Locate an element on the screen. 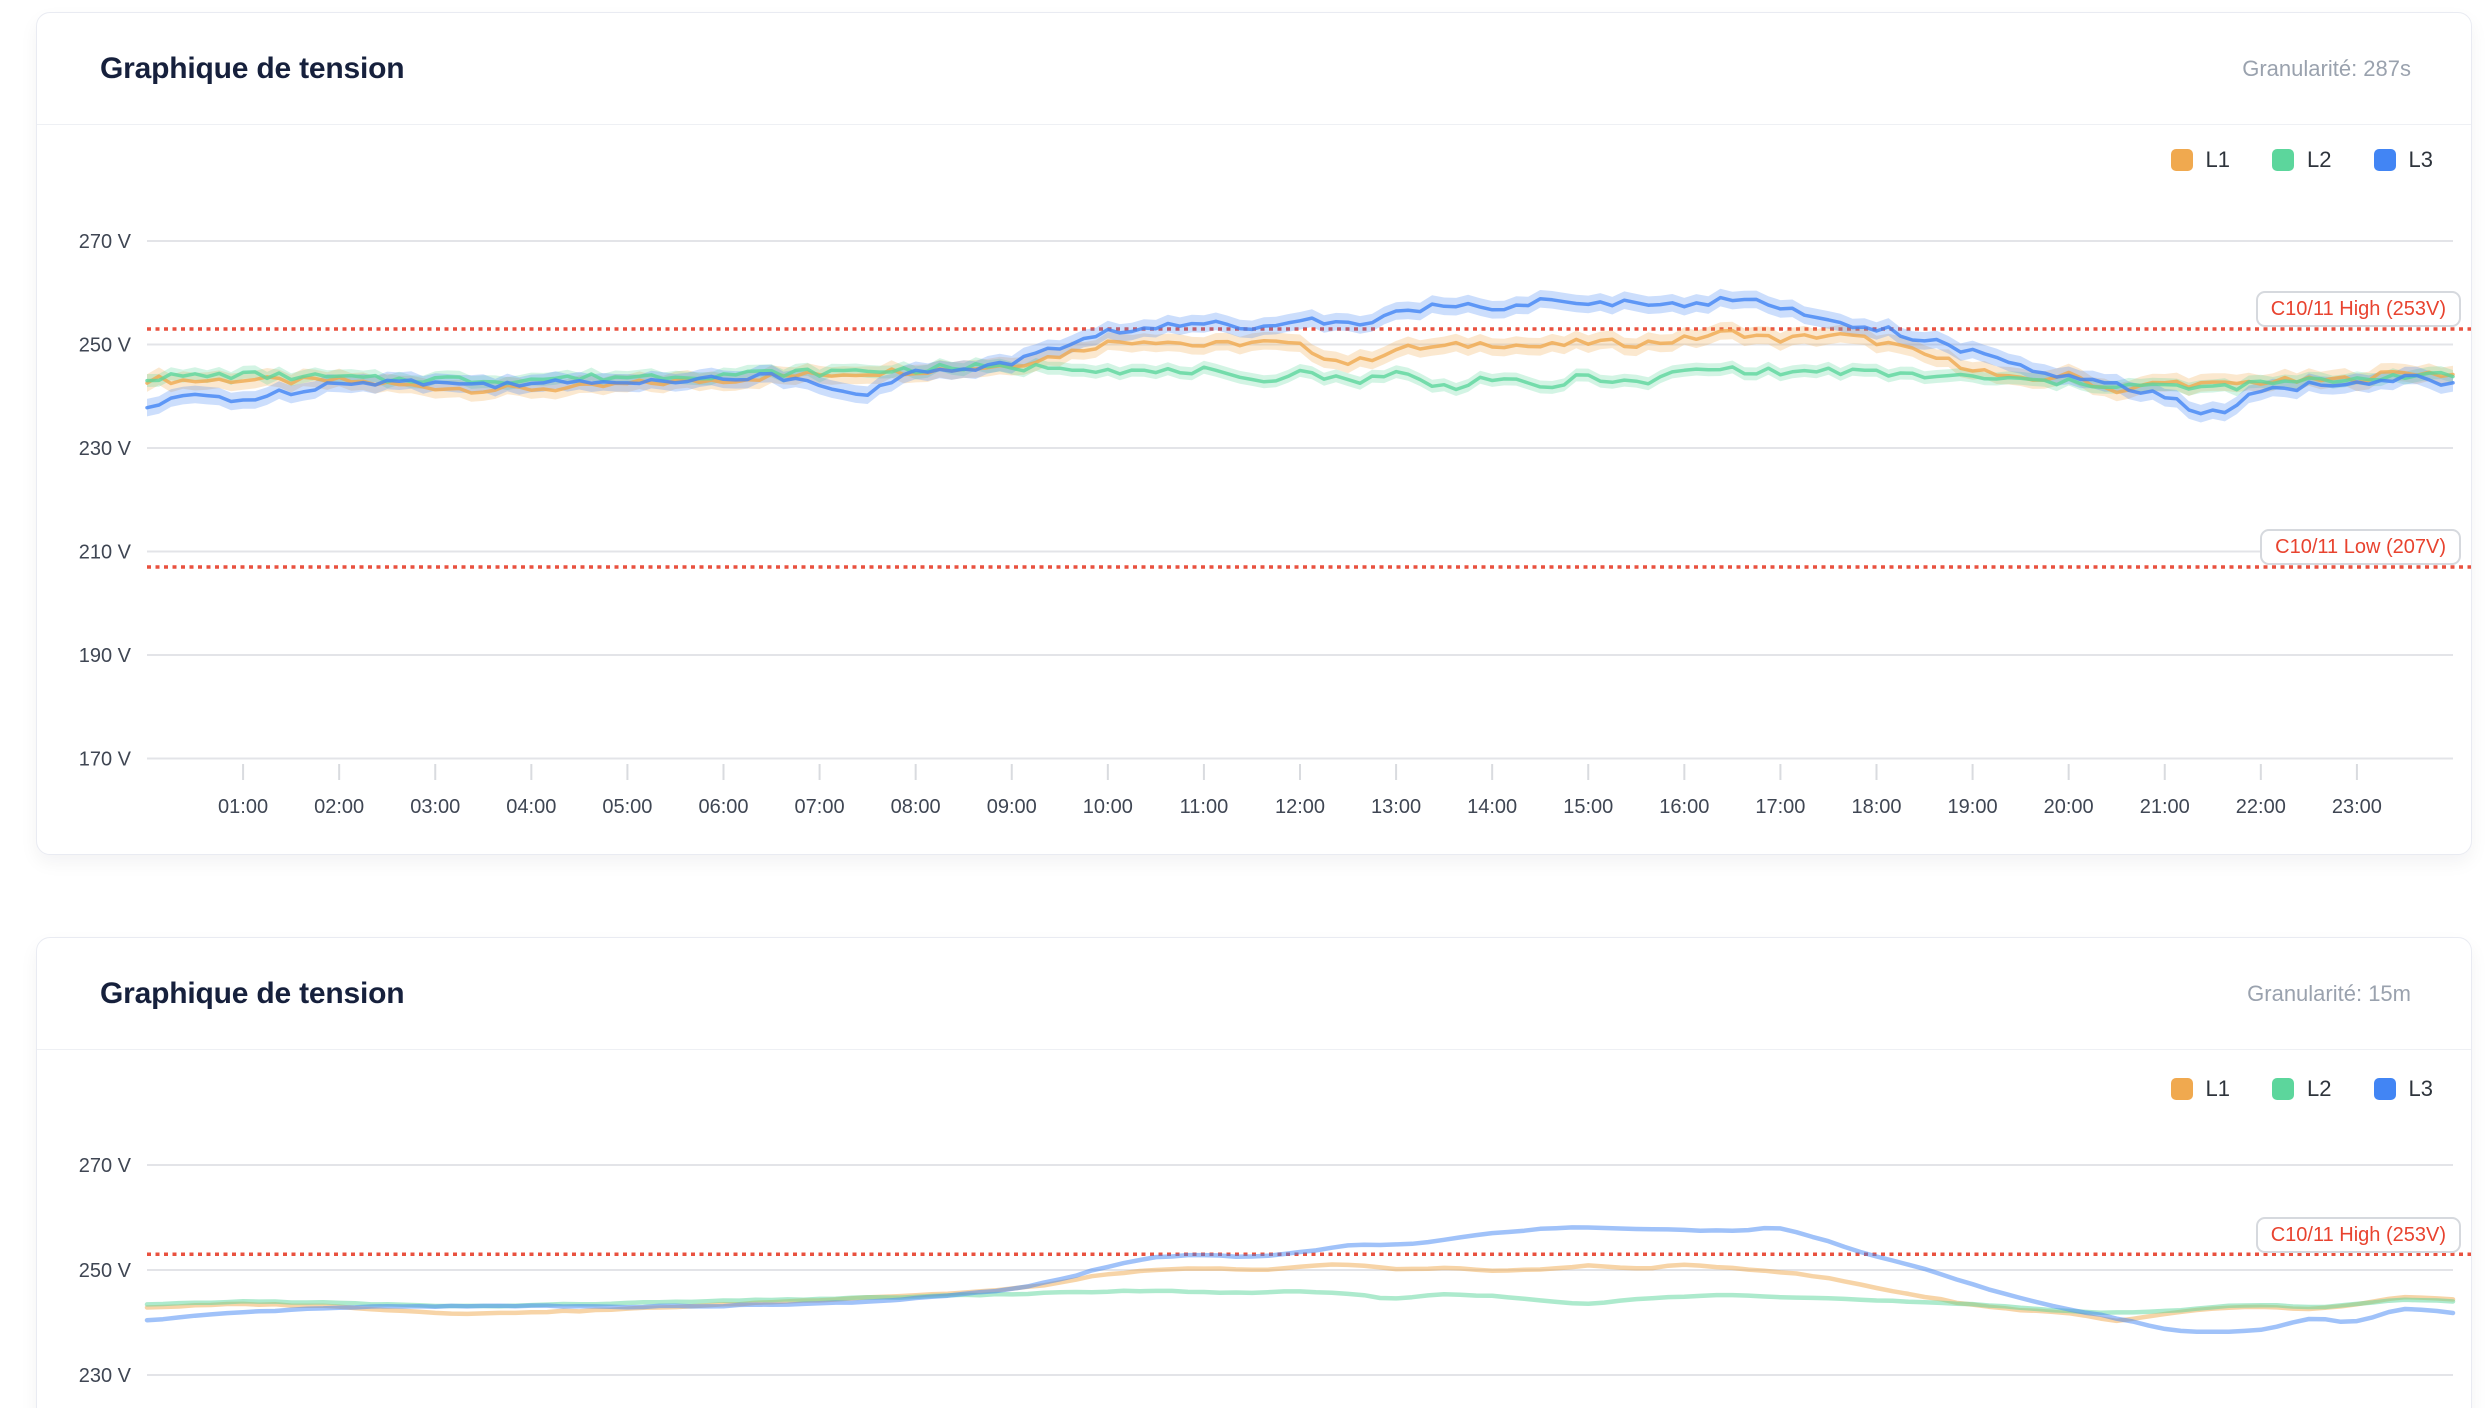  svg-text: 05:00 is located at coordinates (627, 807).